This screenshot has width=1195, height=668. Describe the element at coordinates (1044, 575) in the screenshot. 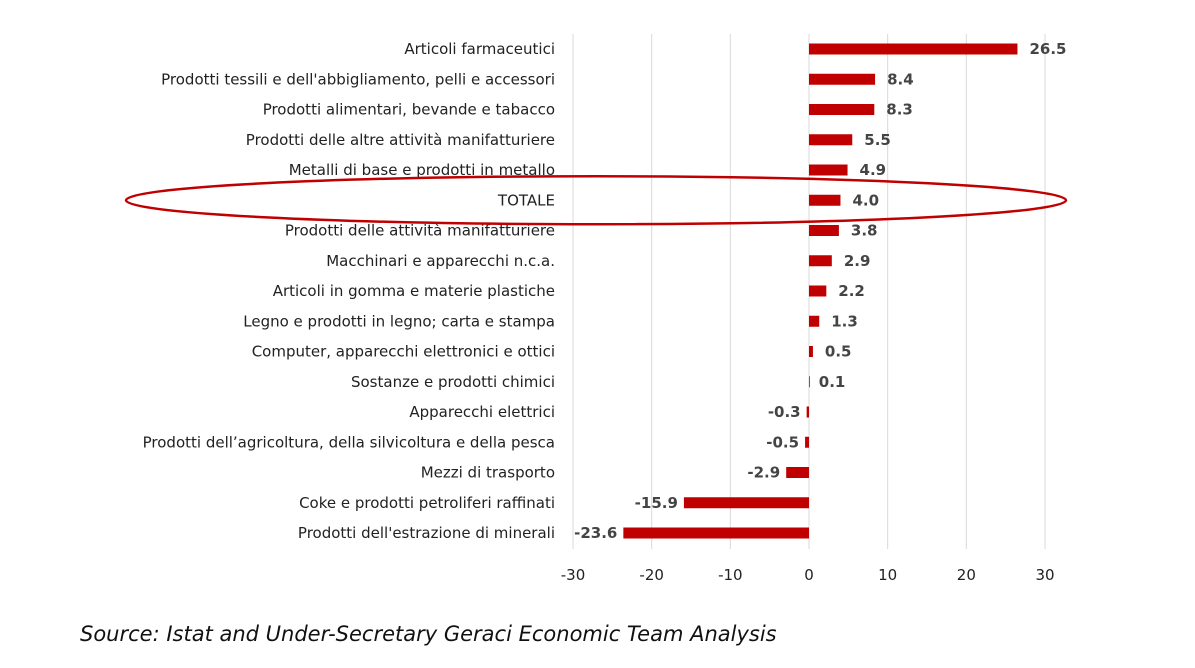

I see `x-tick-label: 30` at that location.